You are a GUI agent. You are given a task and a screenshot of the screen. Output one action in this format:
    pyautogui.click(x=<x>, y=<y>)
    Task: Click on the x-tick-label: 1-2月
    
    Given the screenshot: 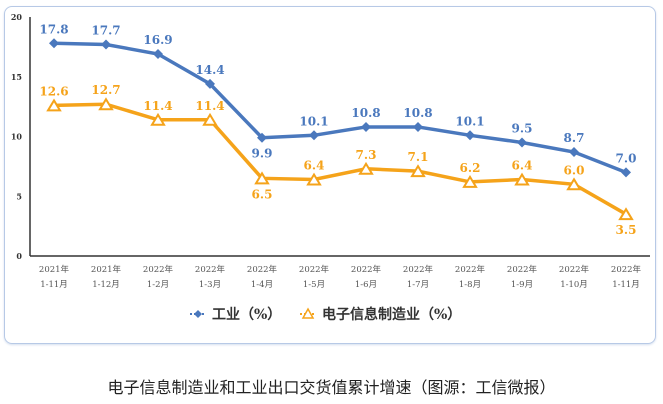 What is the action you would take?
    pyautogui.click(x=158, y=285)
    